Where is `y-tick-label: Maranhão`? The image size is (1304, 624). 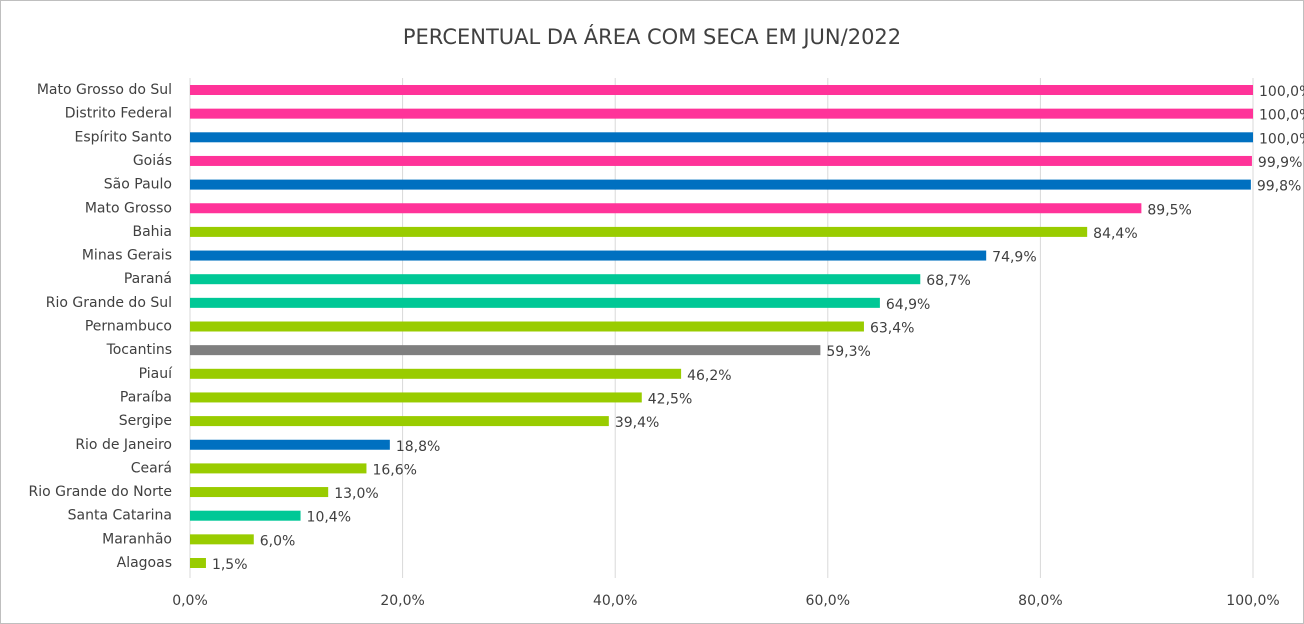 y-tick-label: Maranhão is located at coordinates (137, 539).